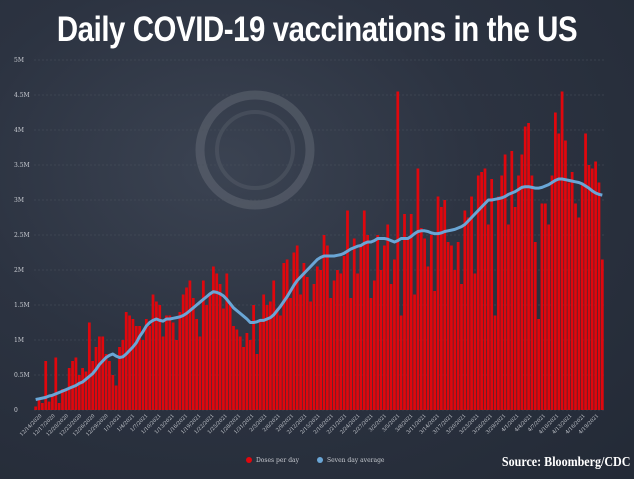 The image size is (634, 479). I want to click on y-tick-label: 0.5M, so click(22, 375).